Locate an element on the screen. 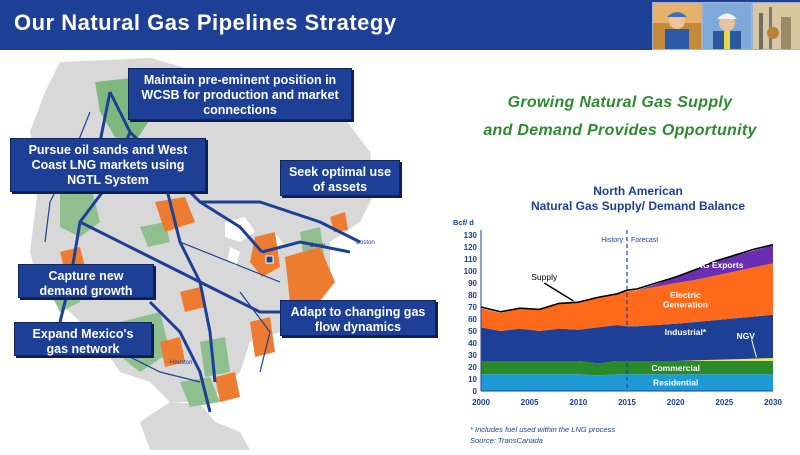 The image size is (800, 455). worker-with-hardhat-photo is located at coordinates (727, 26).